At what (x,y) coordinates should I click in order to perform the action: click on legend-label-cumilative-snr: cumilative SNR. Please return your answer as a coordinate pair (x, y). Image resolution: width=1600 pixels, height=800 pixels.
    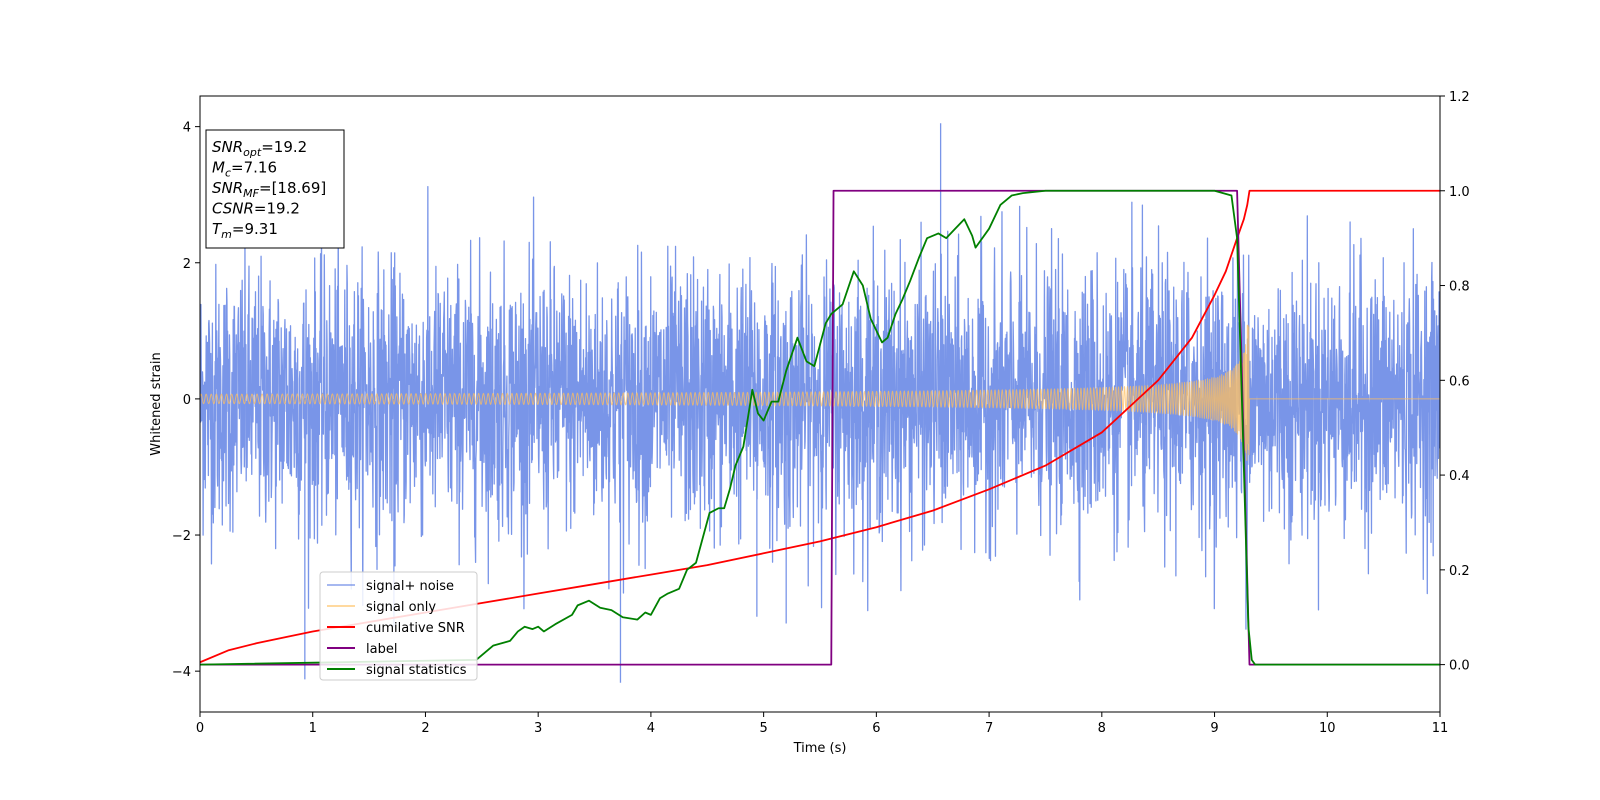
    Looking at the image, I should click on (415, 628).